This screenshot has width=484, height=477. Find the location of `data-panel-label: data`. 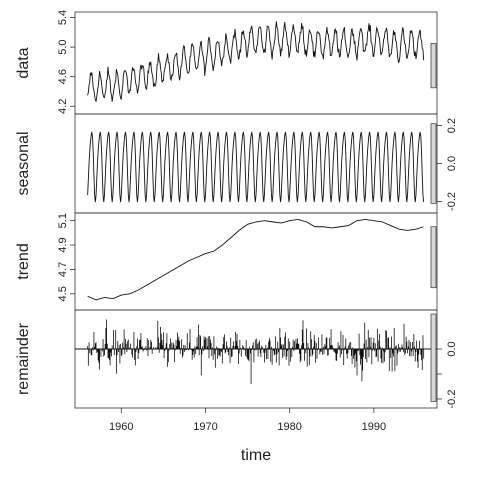

data-panel-label: data is located at coordinates (23, 62).